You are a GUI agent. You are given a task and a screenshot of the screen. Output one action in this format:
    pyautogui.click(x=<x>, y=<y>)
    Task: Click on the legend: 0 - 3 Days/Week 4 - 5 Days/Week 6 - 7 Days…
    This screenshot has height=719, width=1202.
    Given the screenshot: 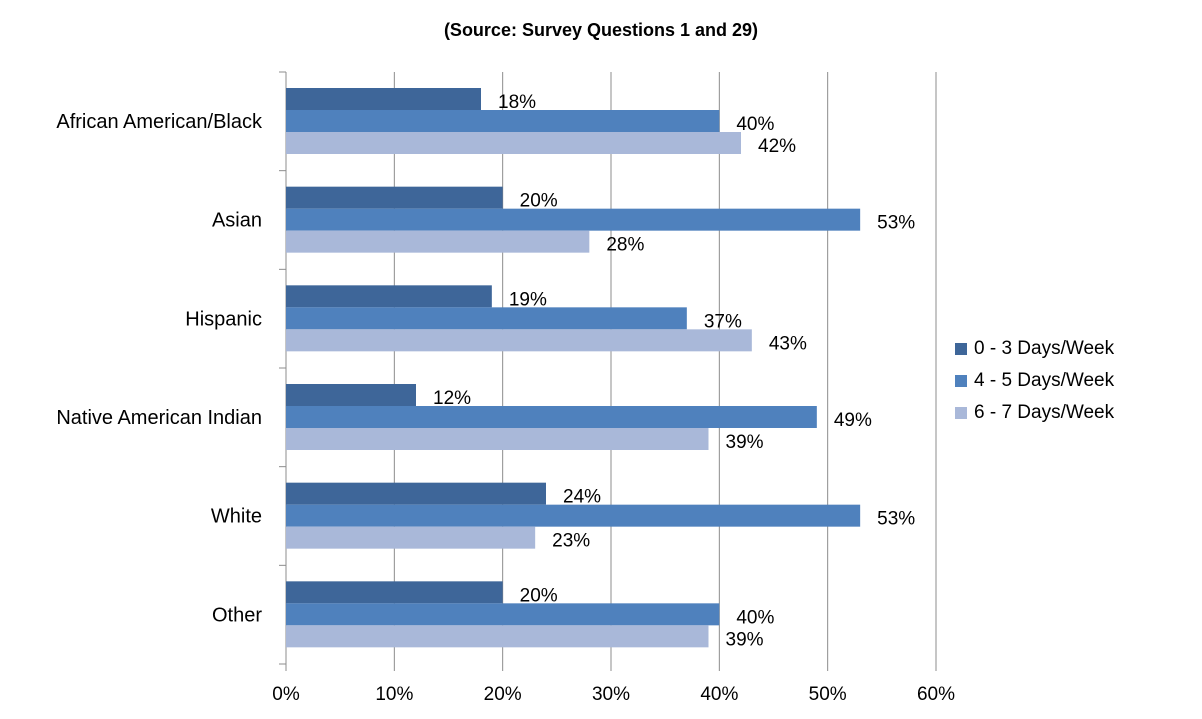 What is the action you would take?
    pyautogui.click(x=1034, y=381)
    